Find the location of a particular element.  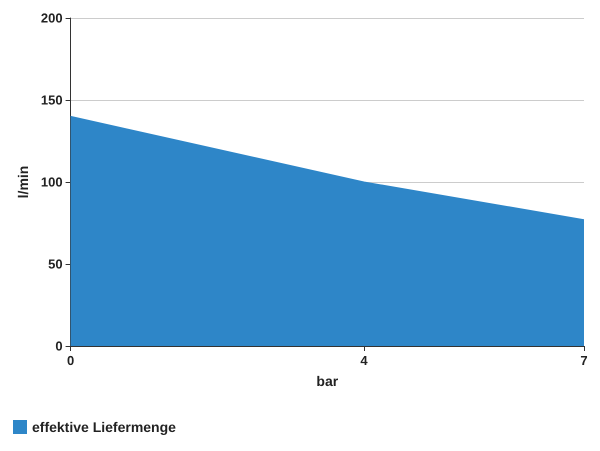

y-tick-label: 100 is located at coordinates (51, 182).